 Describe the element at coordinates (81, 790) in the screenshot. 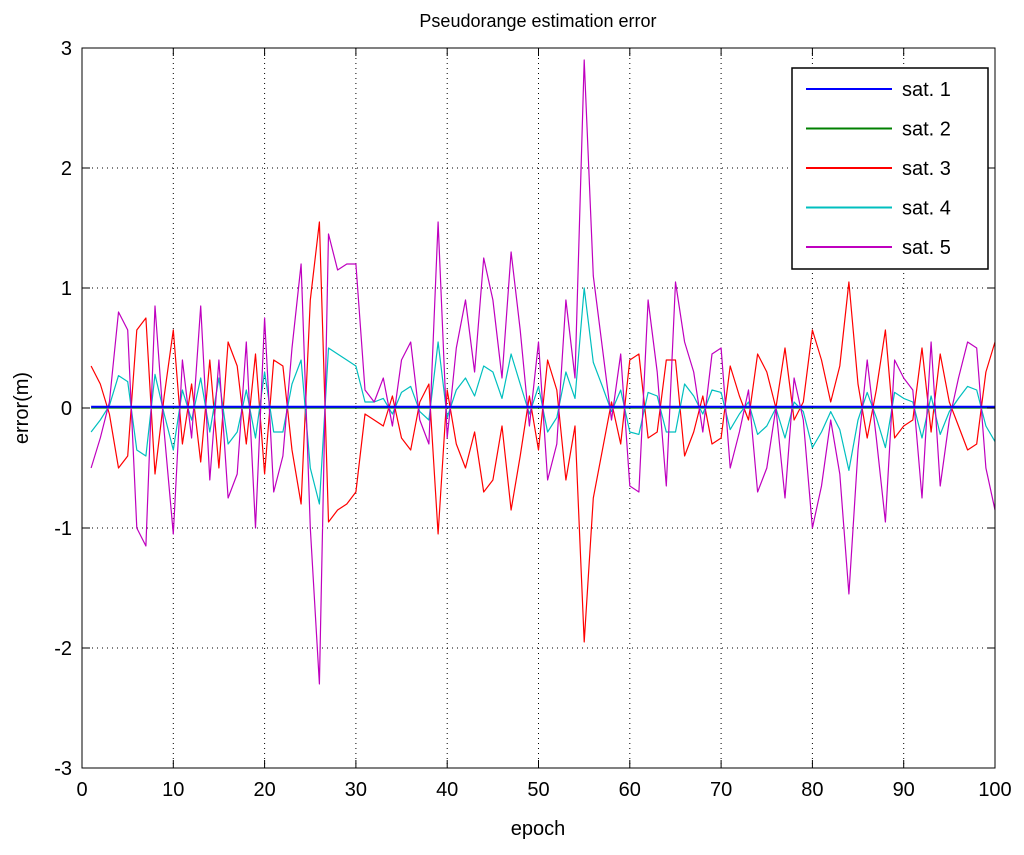

I see `x-tick-label: 0` at that location.